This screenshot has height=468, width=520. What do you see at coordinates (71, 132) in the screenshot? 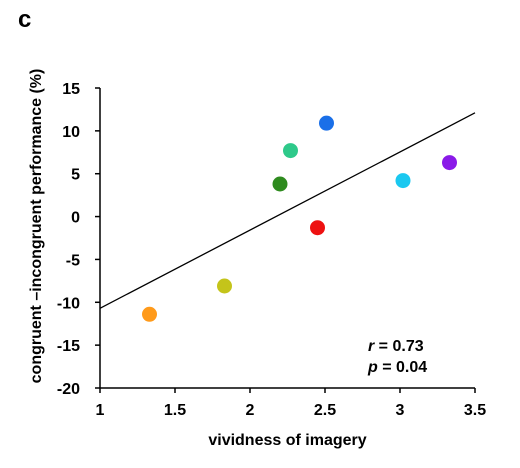
I see `y-tick-label: 10` at bounding box center [71, 132].